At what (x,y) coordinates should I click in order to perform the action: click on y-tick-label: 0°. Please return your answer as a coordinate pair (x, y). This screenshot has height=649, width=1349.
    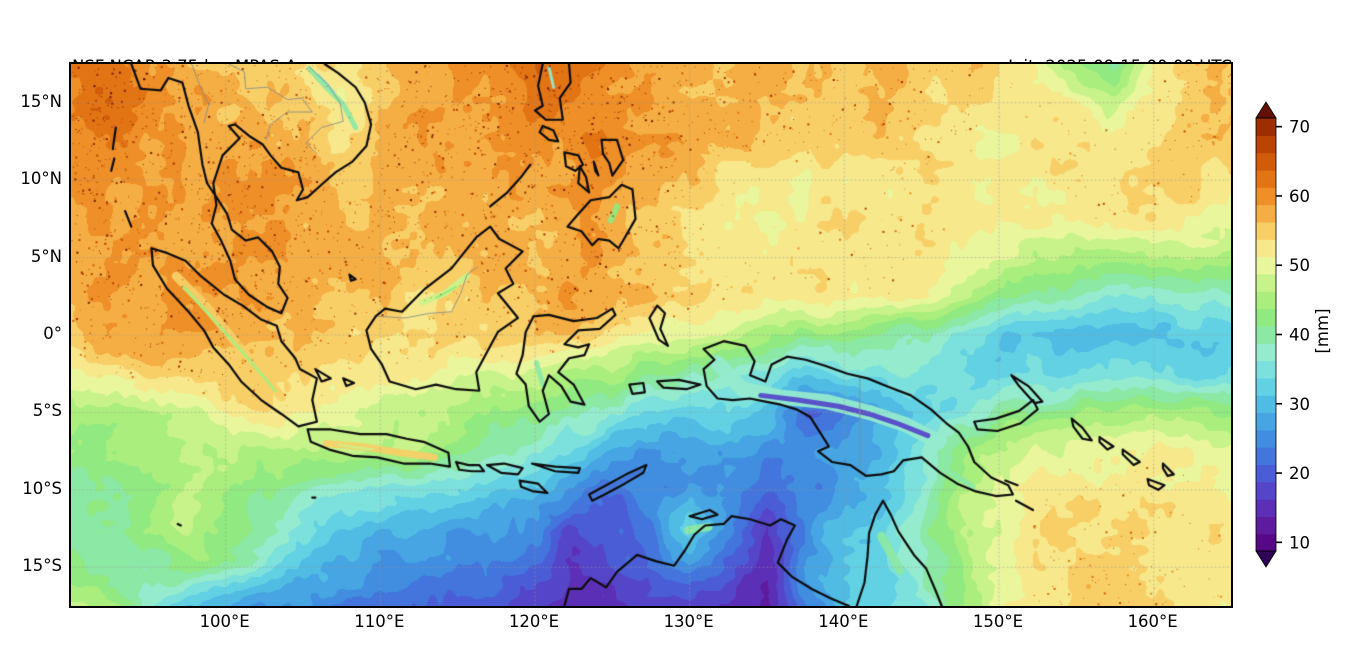
    Looking at the image, I should click on (52, 333).